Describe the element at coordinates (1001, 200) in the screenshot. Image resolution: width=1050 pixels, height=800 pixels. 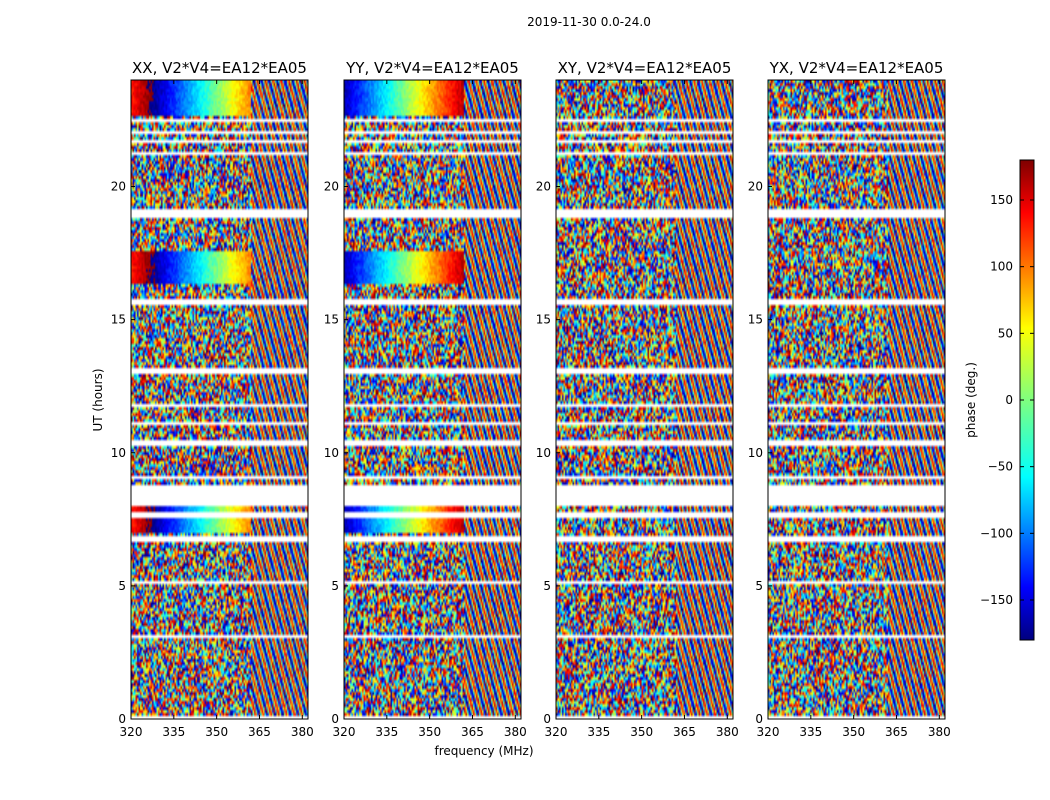
I see `colorbar-tick-label: 150` at that location.